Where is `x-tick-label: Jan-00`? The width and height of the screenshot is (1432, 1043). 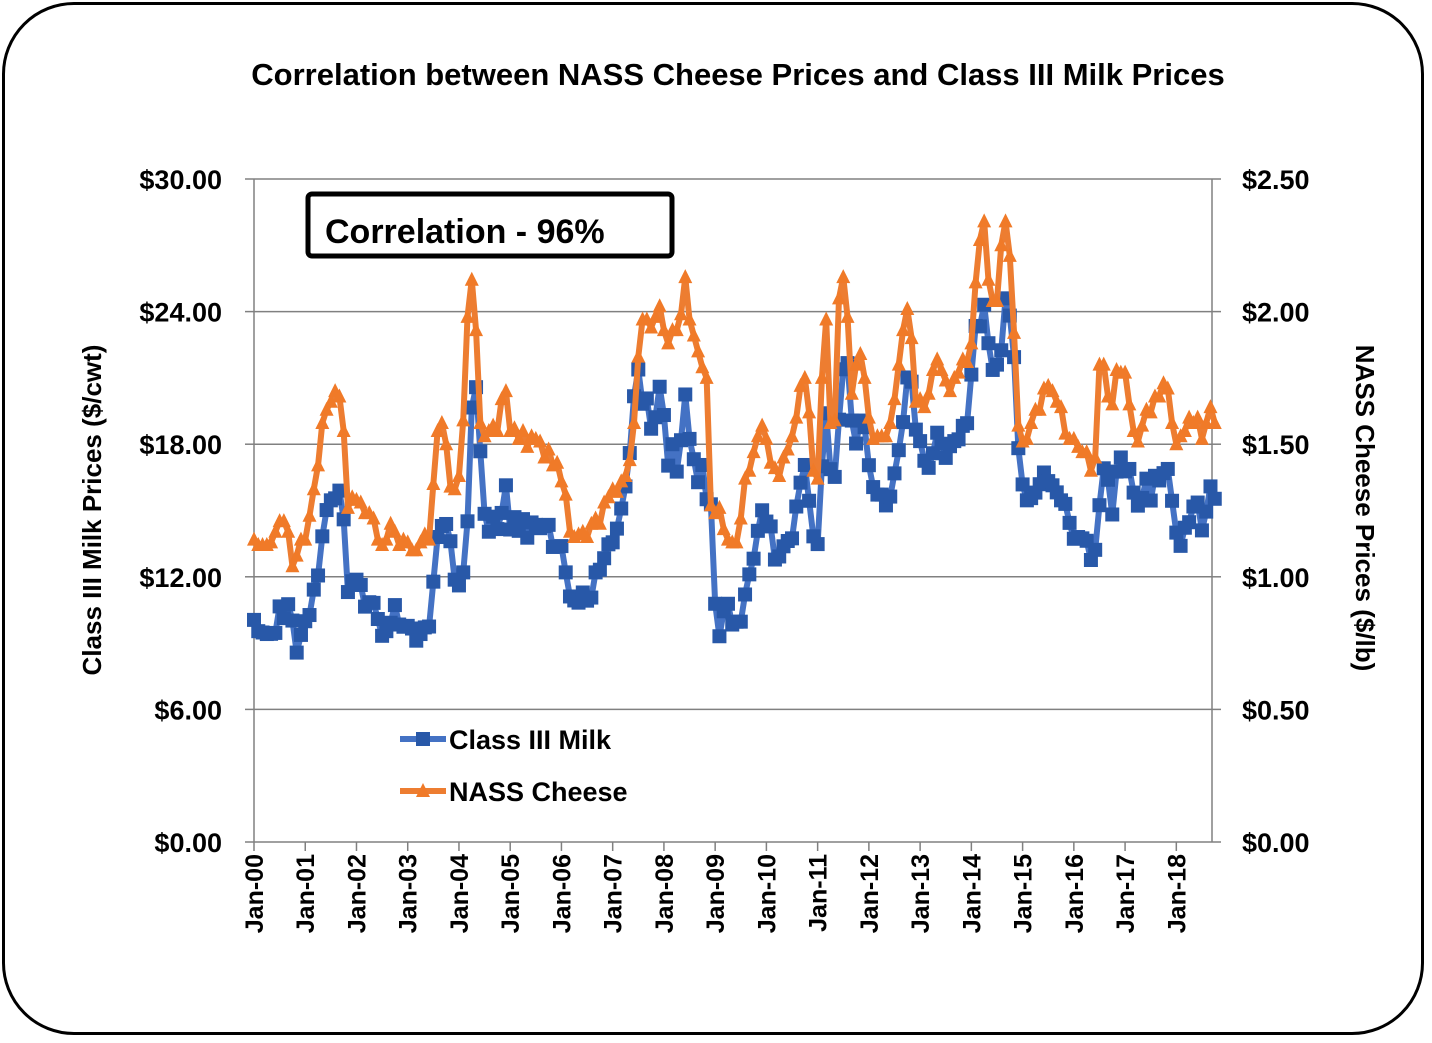
x-tick-label: Jan-00 is located at coordinates (255, 893).